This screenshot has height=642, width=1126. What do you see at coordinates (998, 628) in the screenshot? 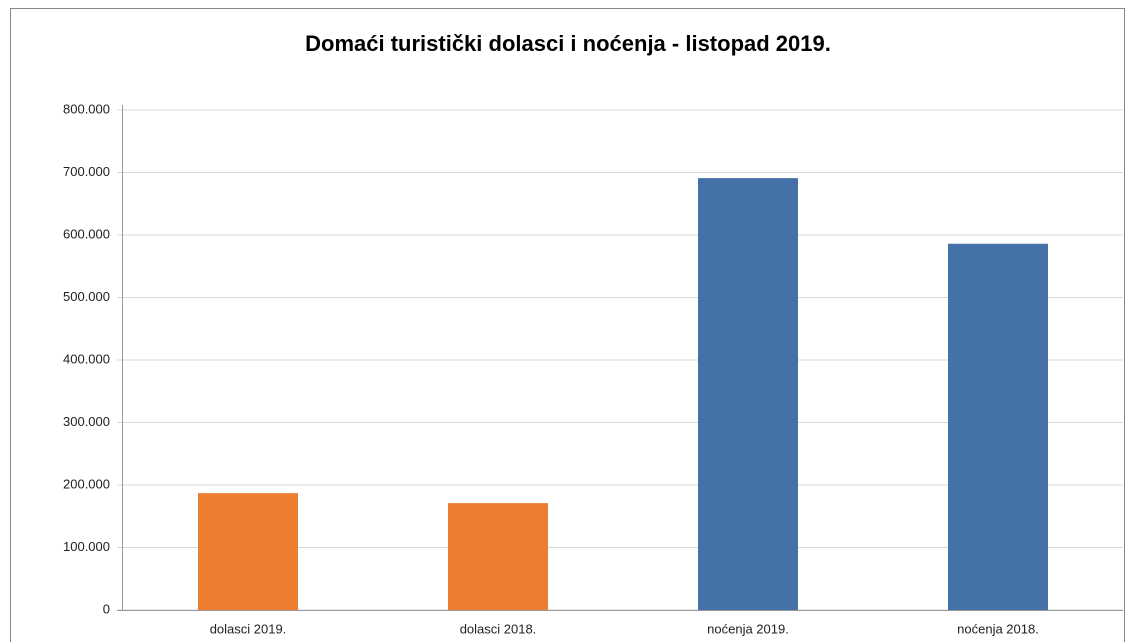
I see `x-tick-label: noćenja 2018.` at bounding box center [998, 628].